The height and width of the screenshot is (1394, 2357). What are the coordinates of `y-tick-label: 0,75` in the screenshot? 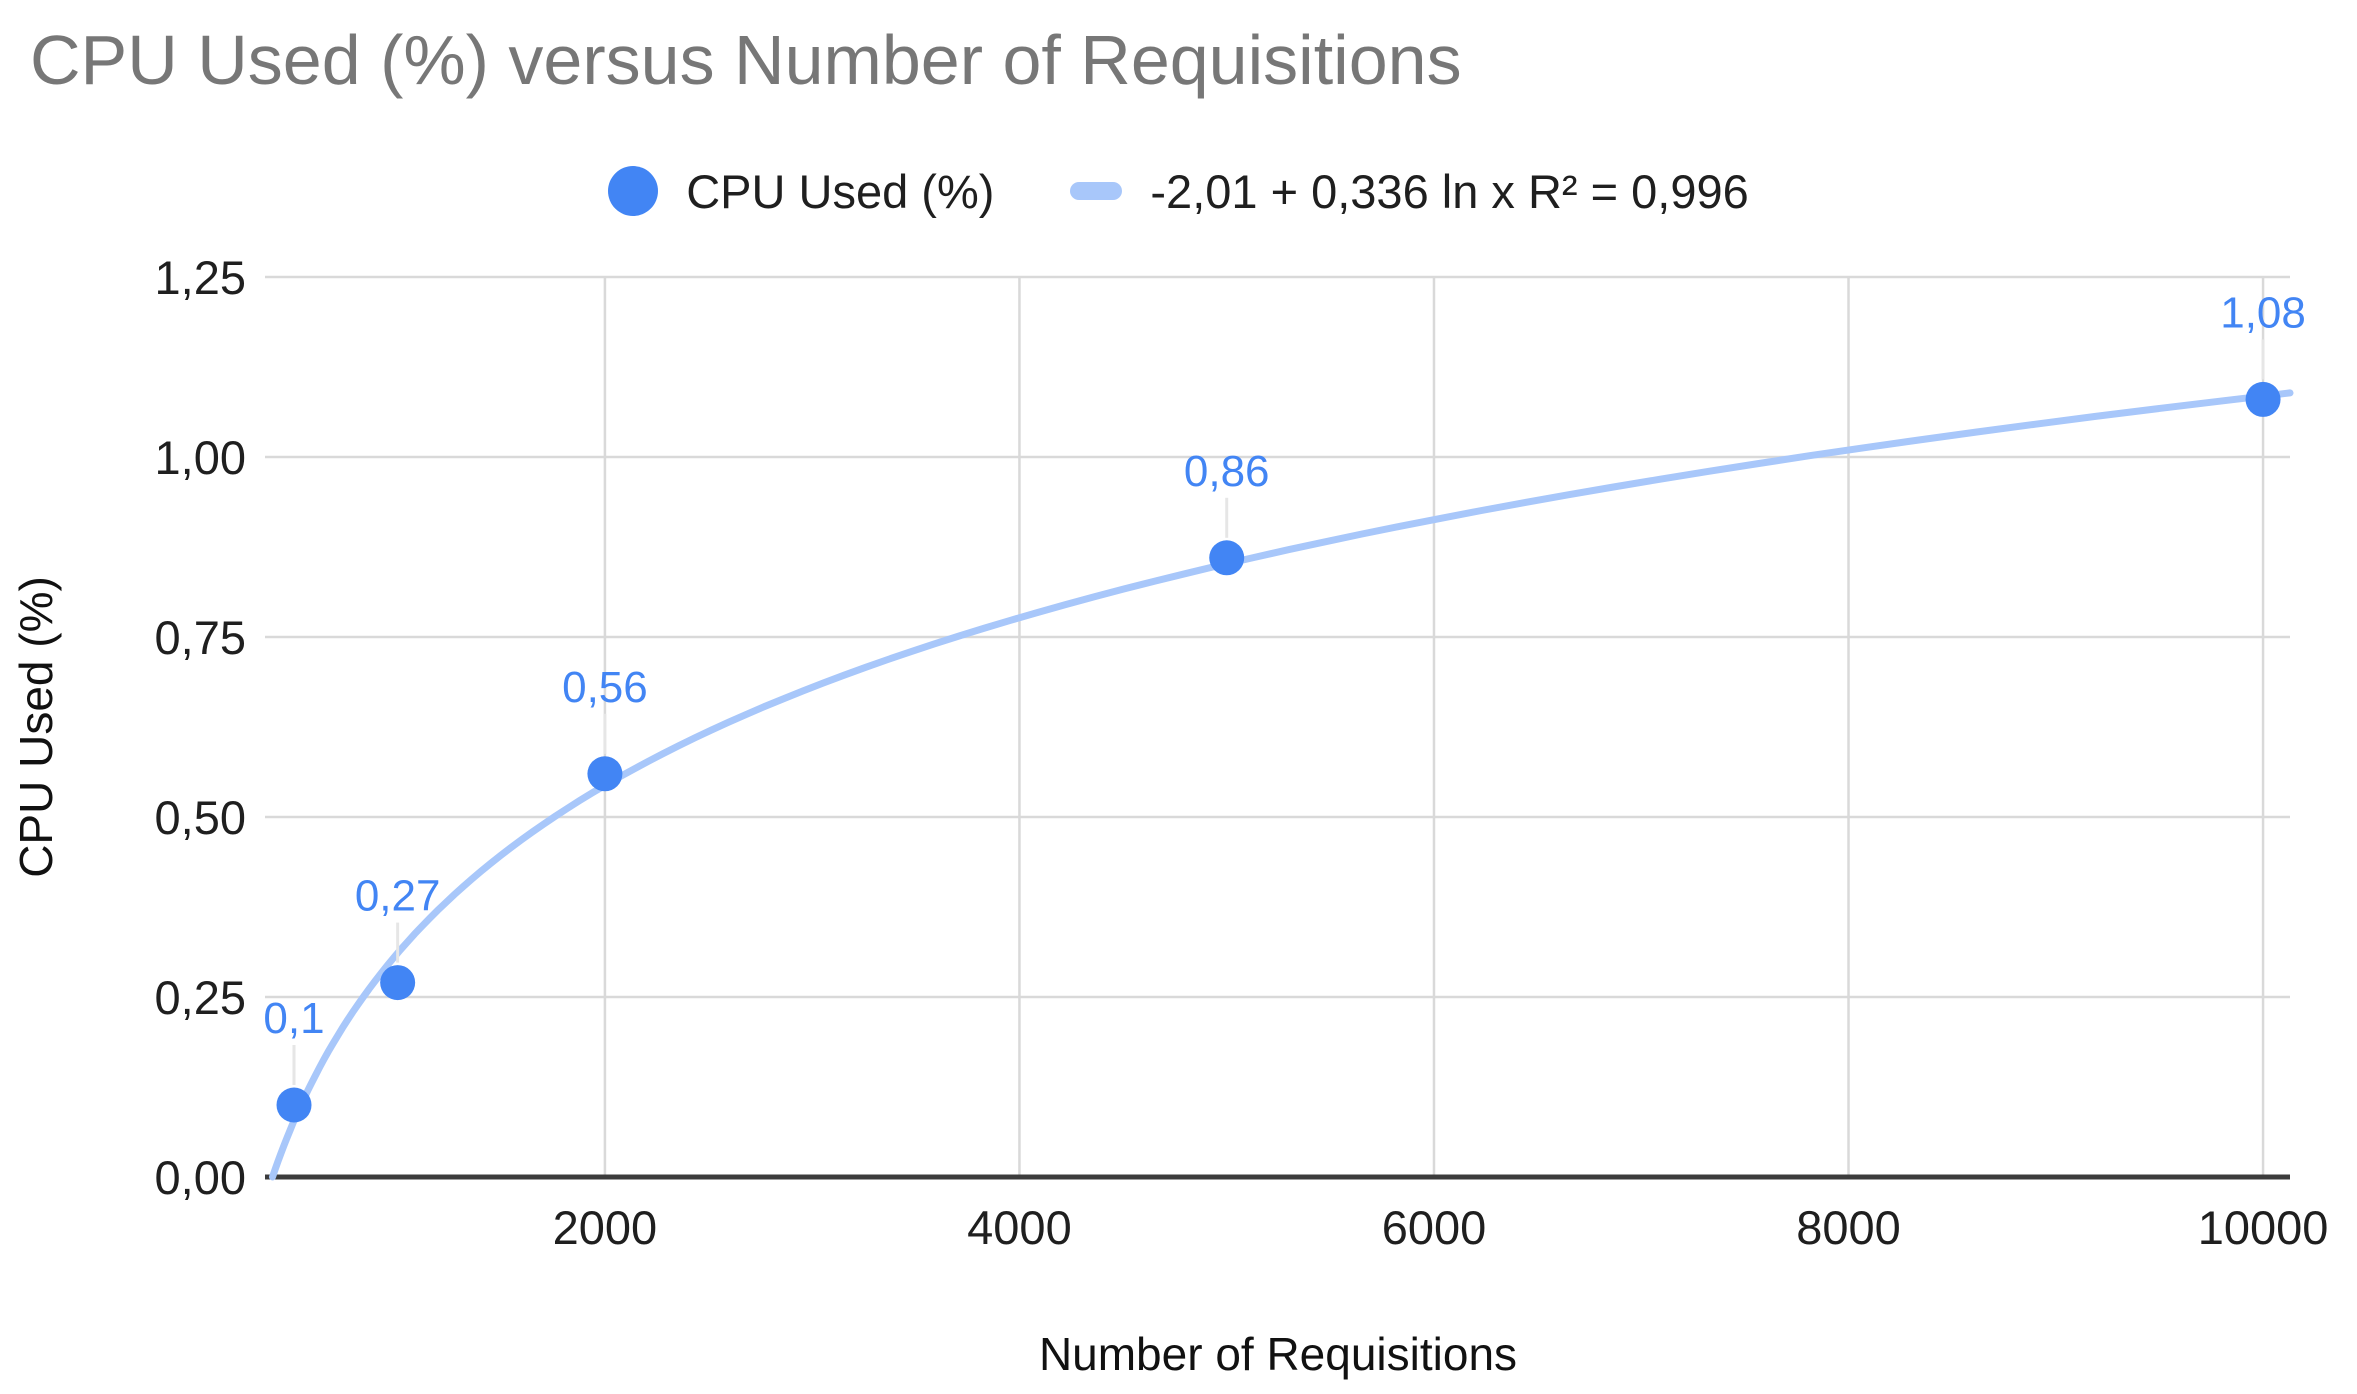 It's located at (200, 637).